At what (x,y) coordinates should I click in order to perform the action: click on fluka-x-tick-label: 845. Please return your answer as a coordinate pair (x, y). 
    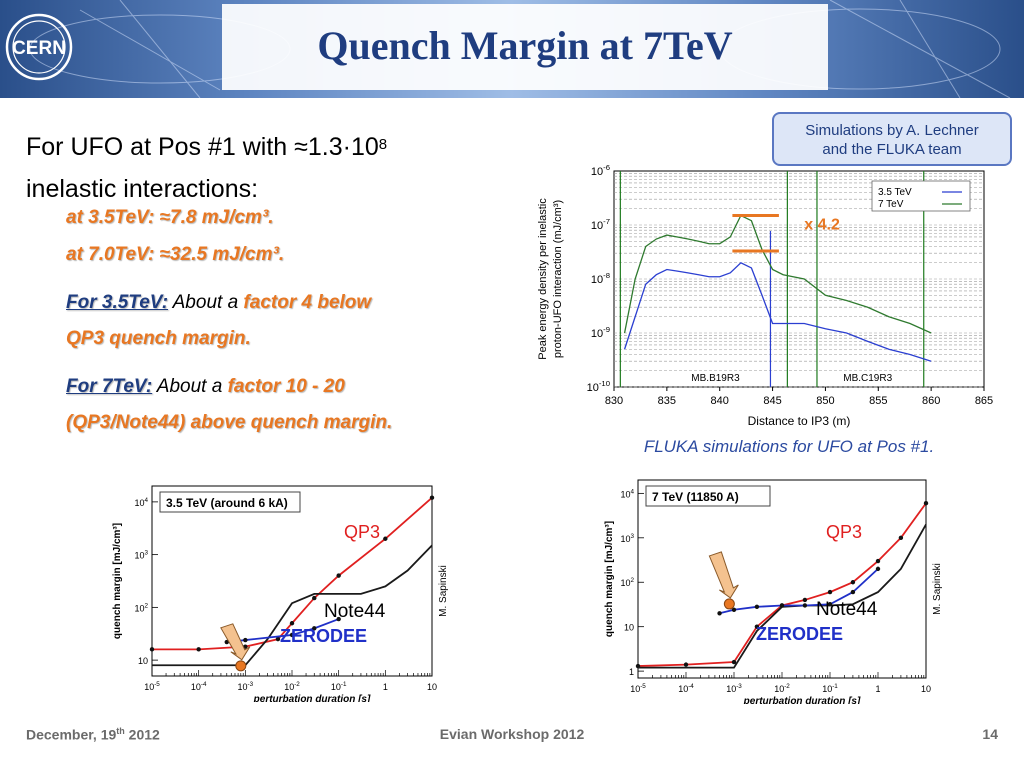
    Looking at the image, I should click on (772, 401).